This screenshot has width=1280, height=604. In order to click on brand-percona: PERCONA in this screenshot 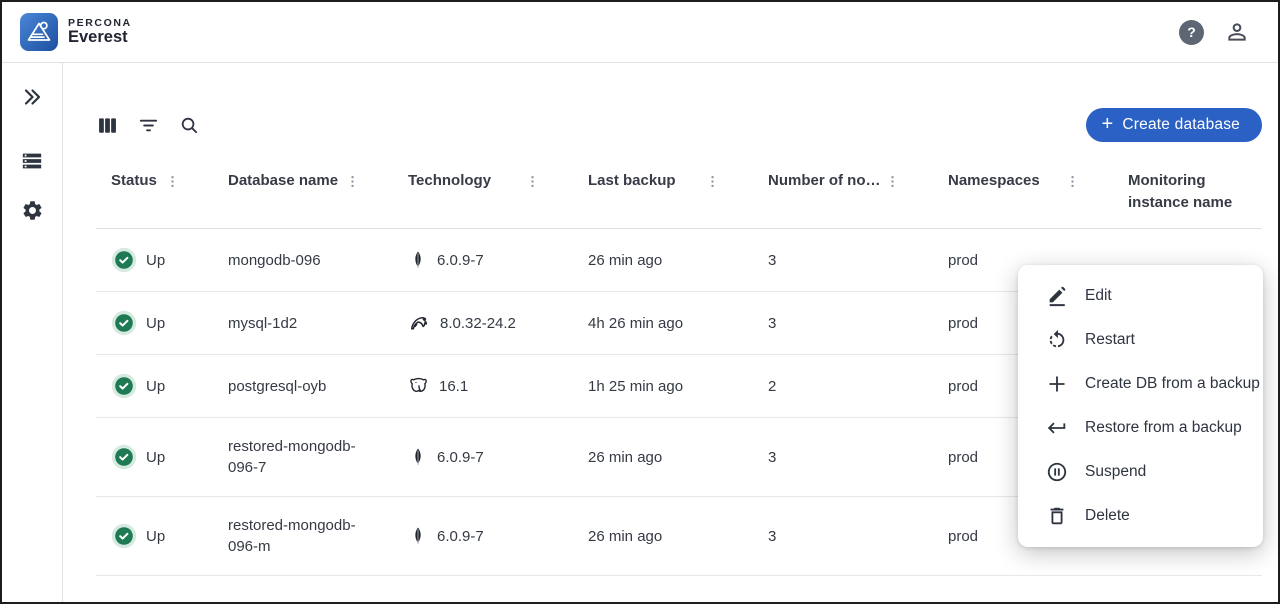, I will do `click(100, 22)`.